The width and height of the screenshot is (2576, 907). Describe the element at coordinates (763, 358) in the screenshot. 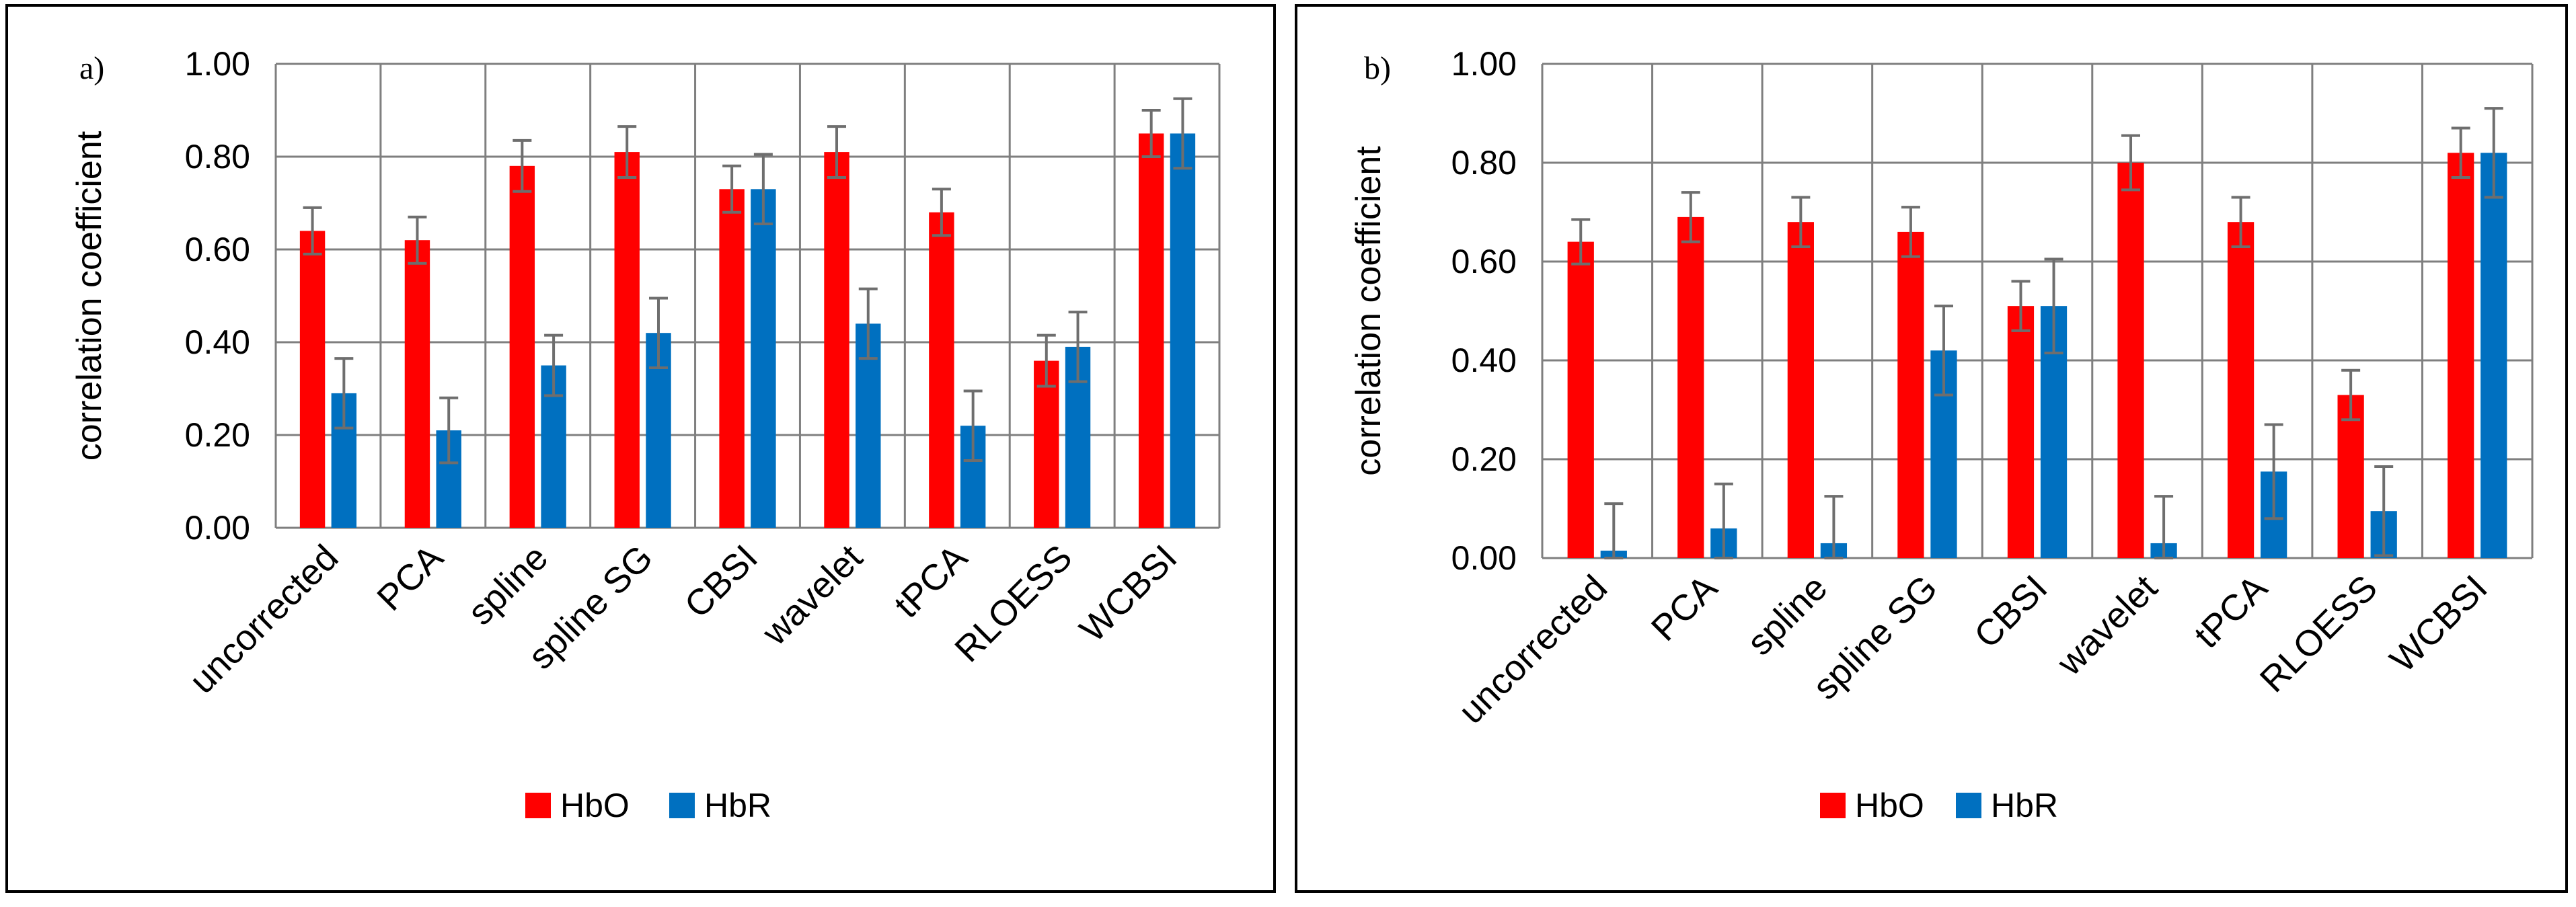

I see `bar-hbr-cbsi` at that location.